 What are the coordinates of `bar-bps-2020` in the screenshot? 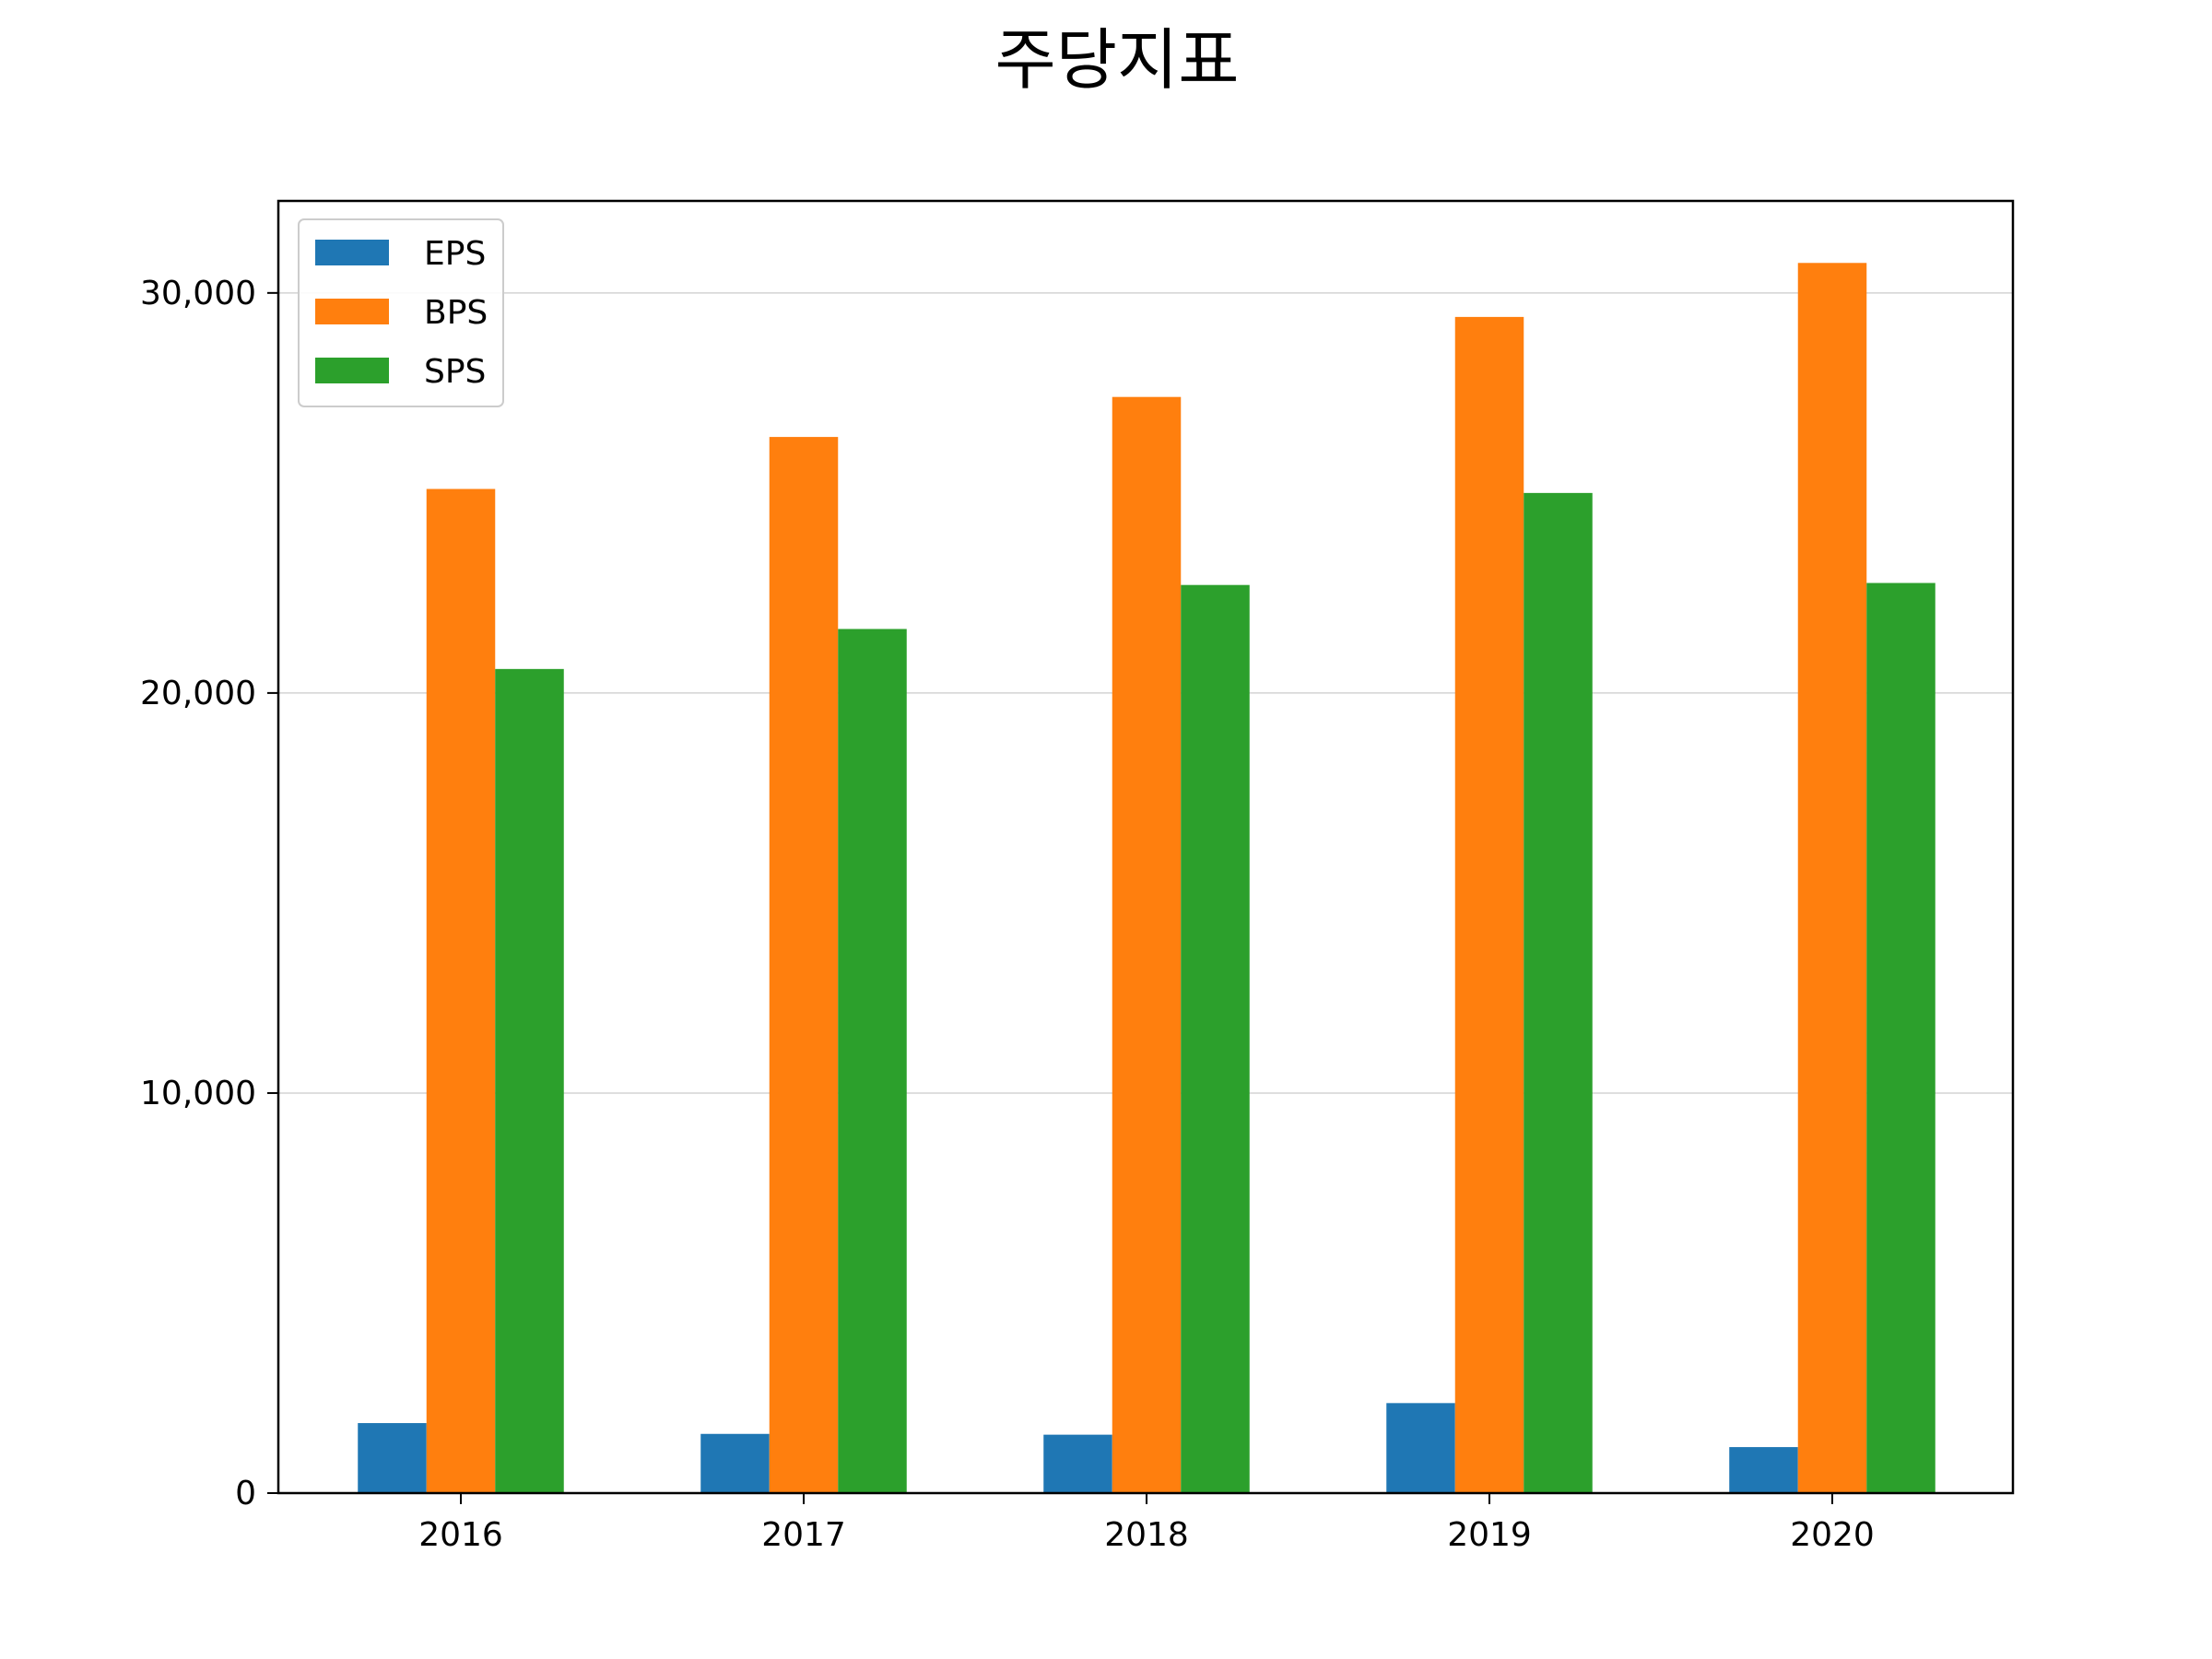 It's located at (1832, 878).